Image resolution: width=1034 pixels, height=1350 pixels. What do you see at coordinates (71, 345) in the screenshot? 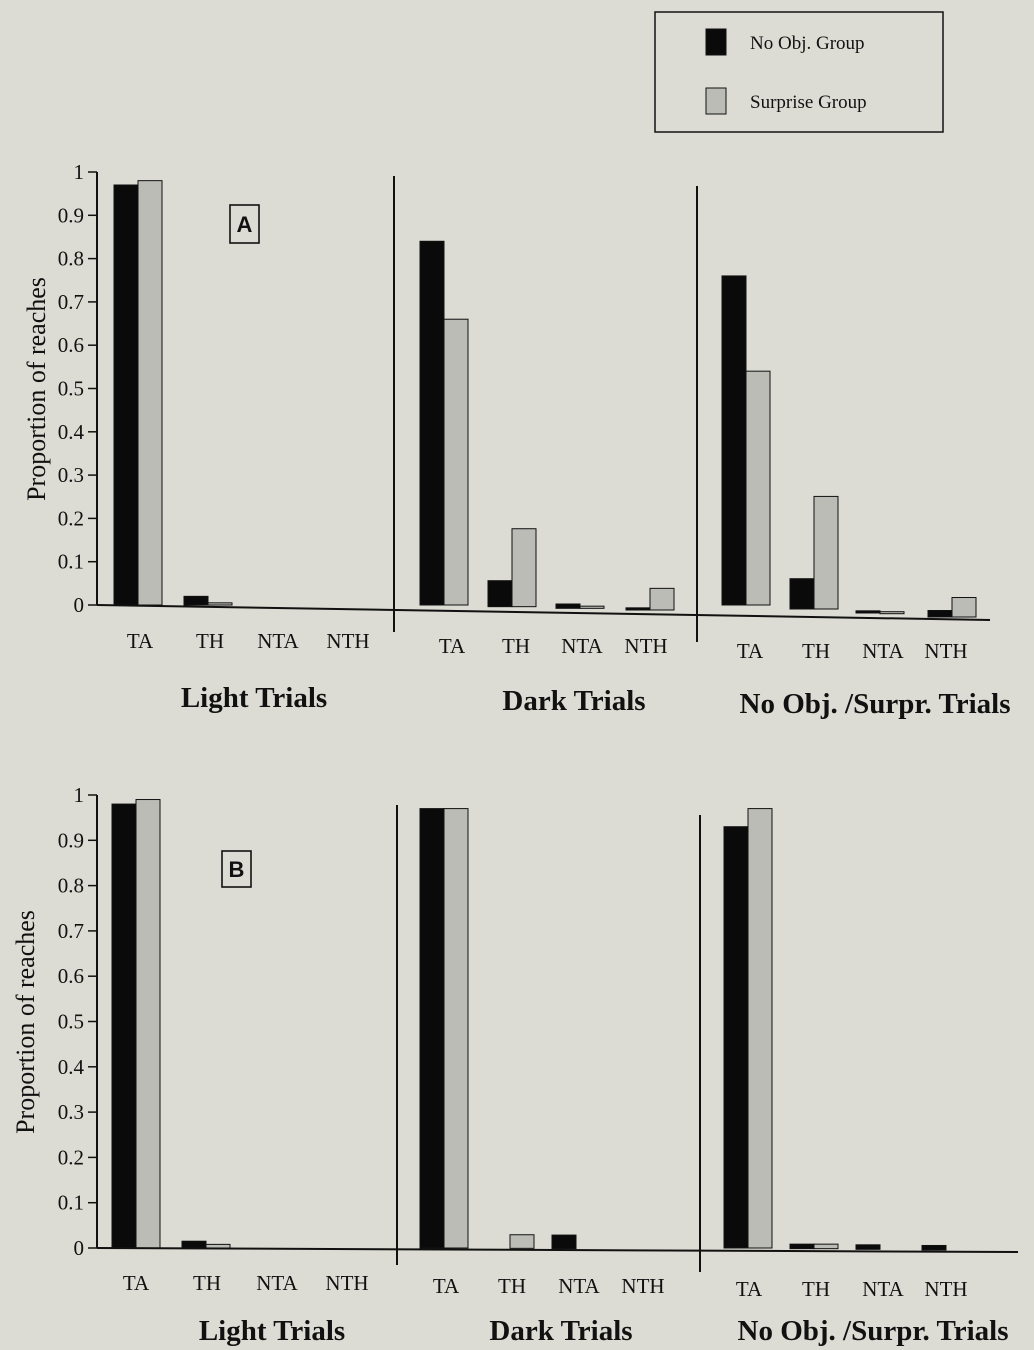
I see `y-tick-label: 0.6` at bounding box center [71, 345].